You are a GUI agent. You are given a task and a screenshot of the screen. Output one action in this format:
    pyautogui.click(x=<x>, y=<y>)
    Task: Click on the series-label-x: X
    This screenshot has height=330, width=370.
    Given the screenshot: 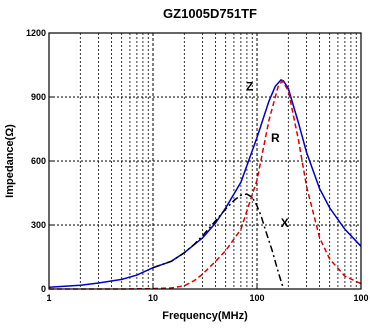 What is the action you would take?
    pyautogui.click(x=285, y=223)
    